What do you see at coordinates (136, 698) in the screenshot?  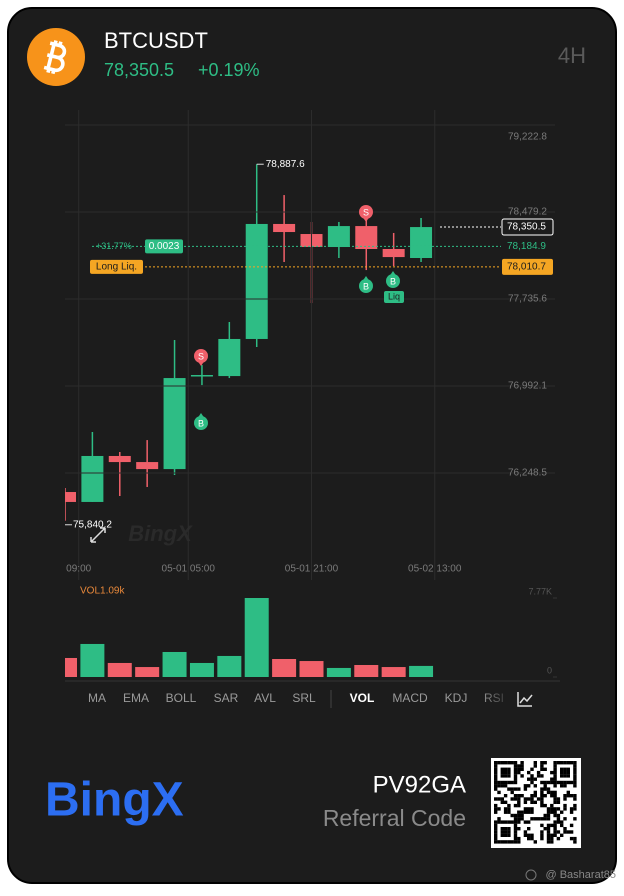 I see `indicator-tab: EMA` at bounding box center [136, 698].